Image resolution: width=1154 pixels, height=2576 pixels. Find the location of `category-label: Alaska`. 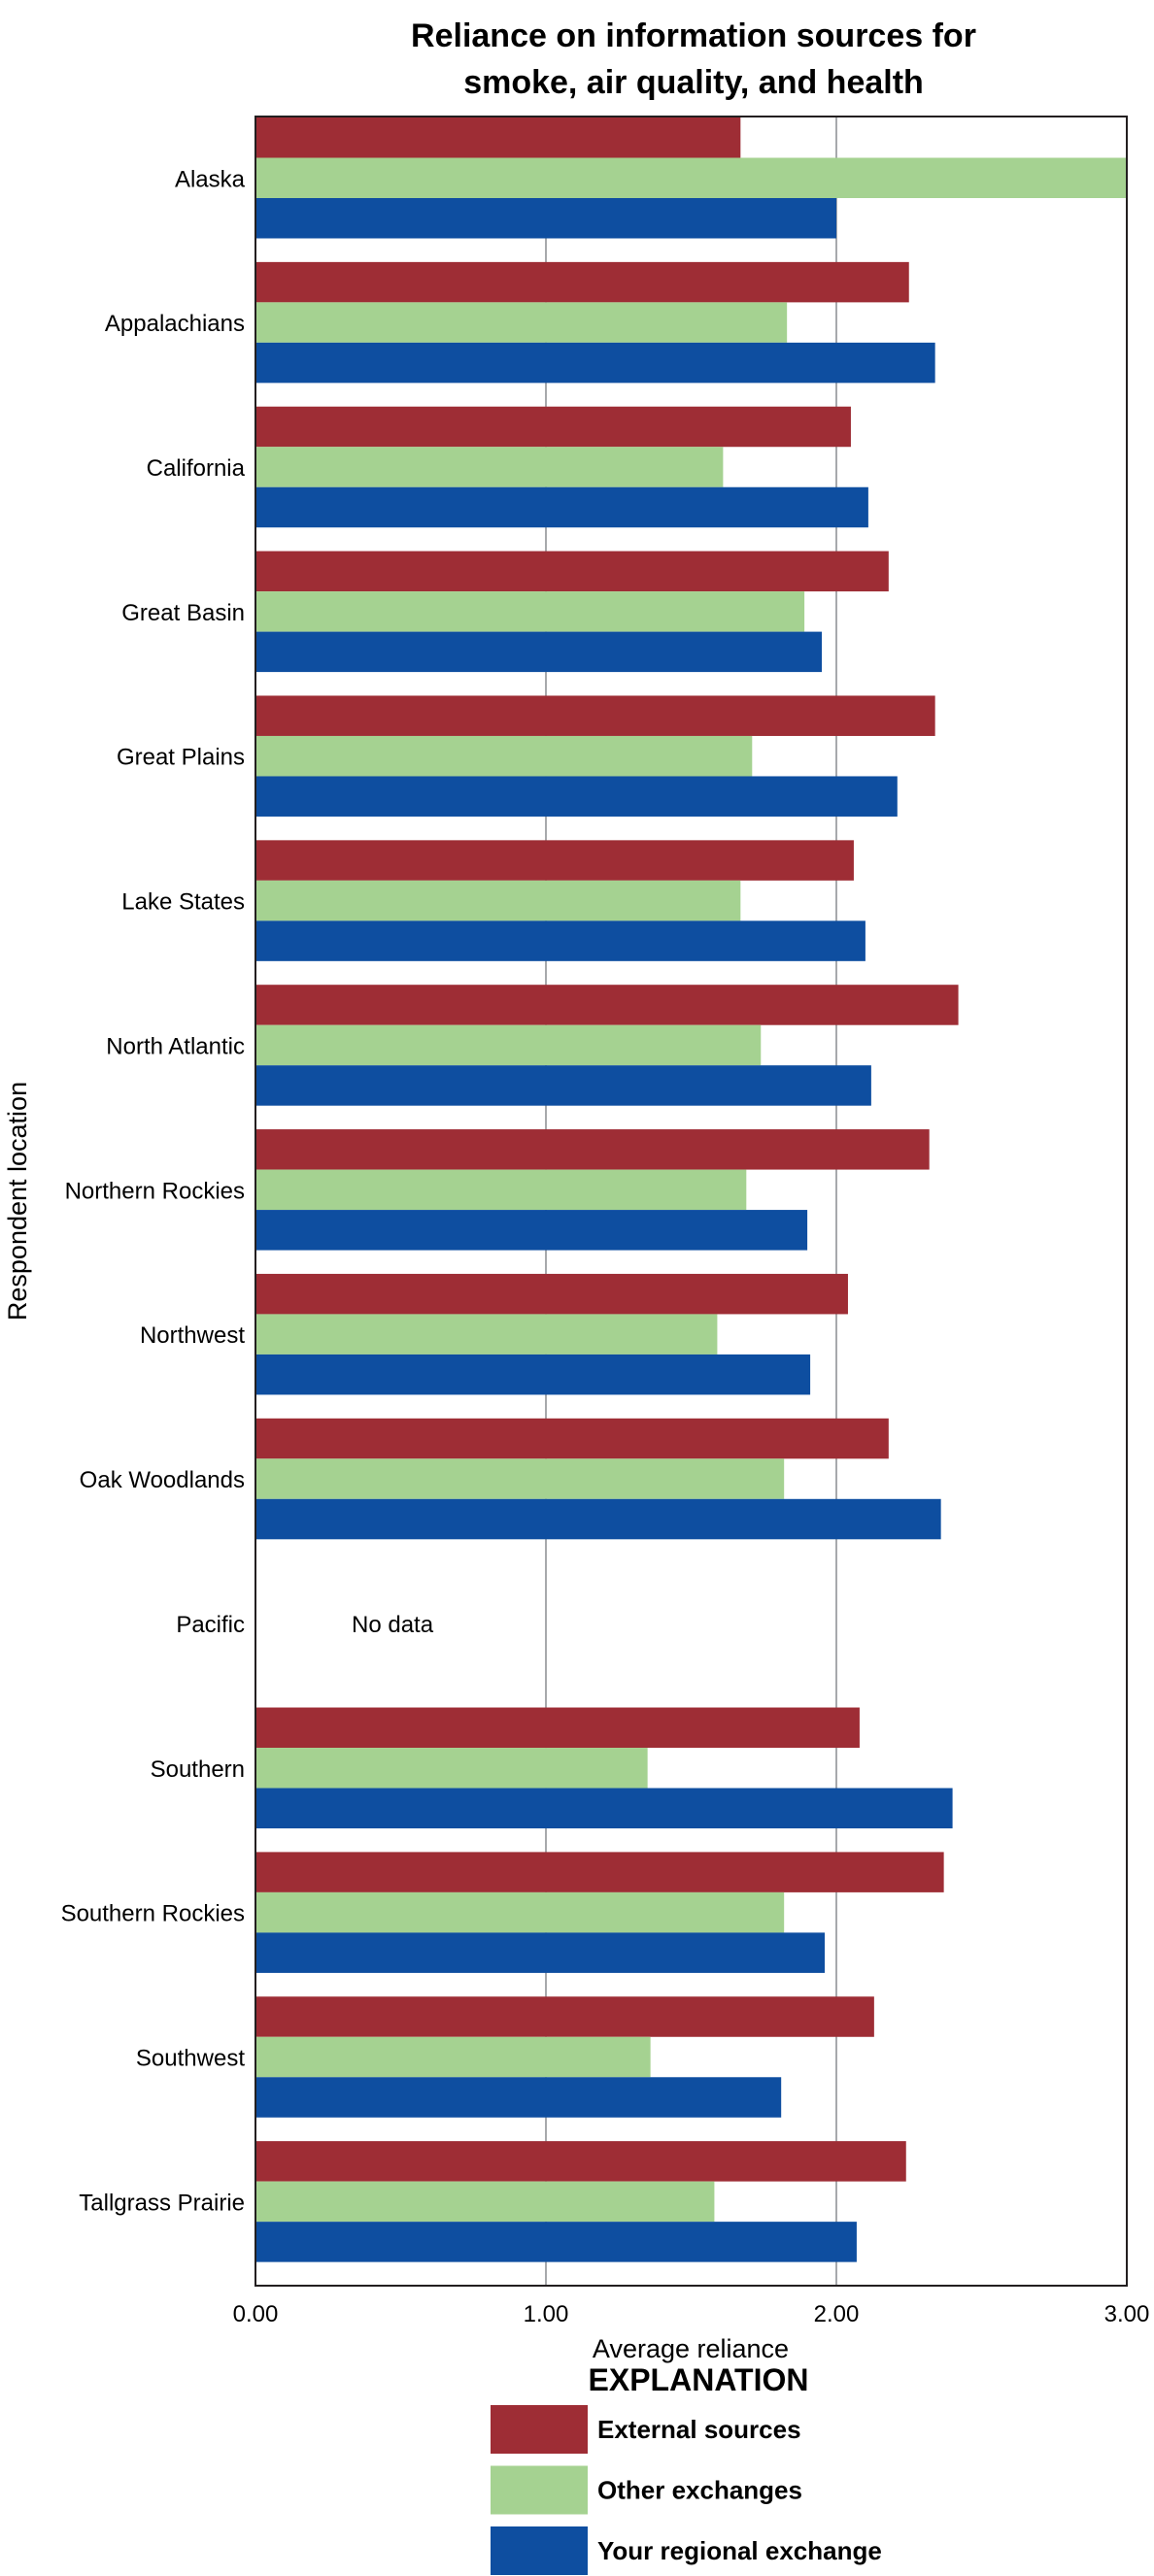

category-label: Alaska is located at coordinates (210, 179).